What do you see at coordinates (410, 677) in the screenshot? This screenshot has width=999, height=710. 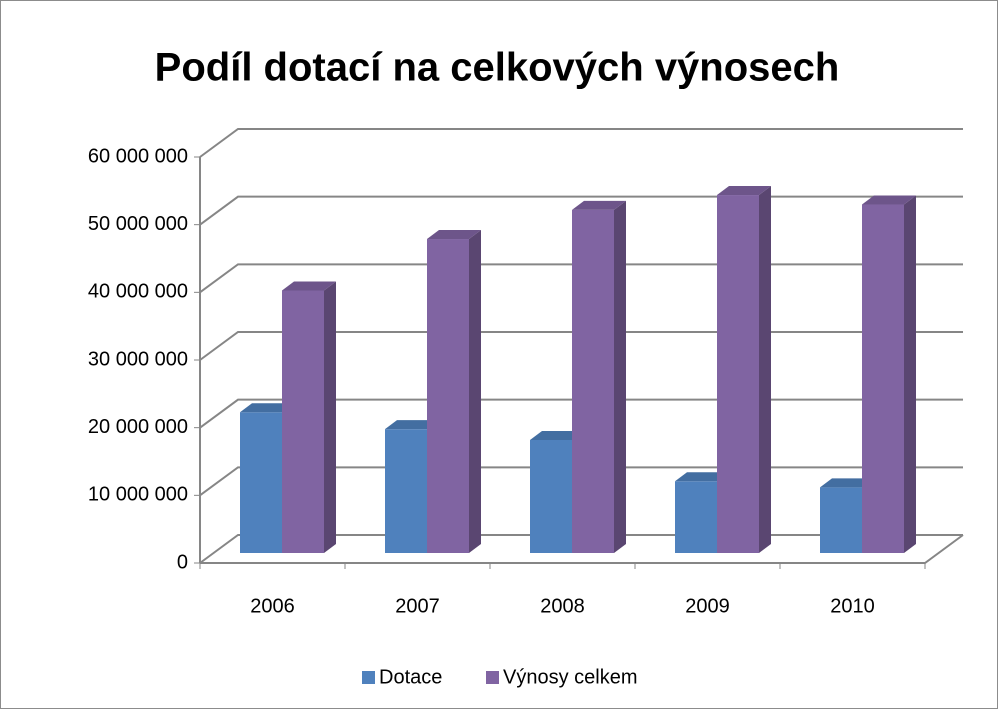 I see `legend-label: Dotace` at bounding box center [410, 677].